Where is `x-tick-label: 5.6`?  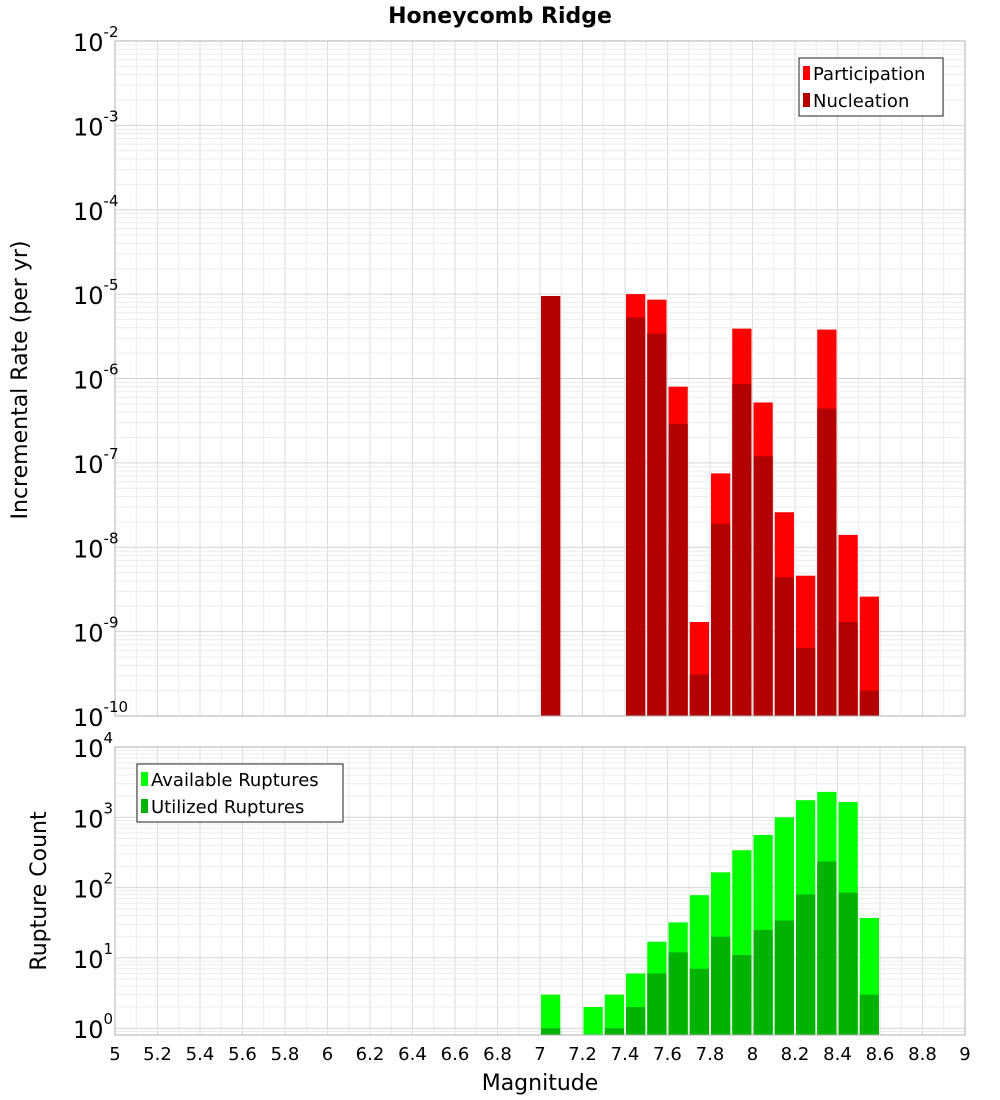 x-tick-label: 5.6 is located at coordinates (242, 1054).